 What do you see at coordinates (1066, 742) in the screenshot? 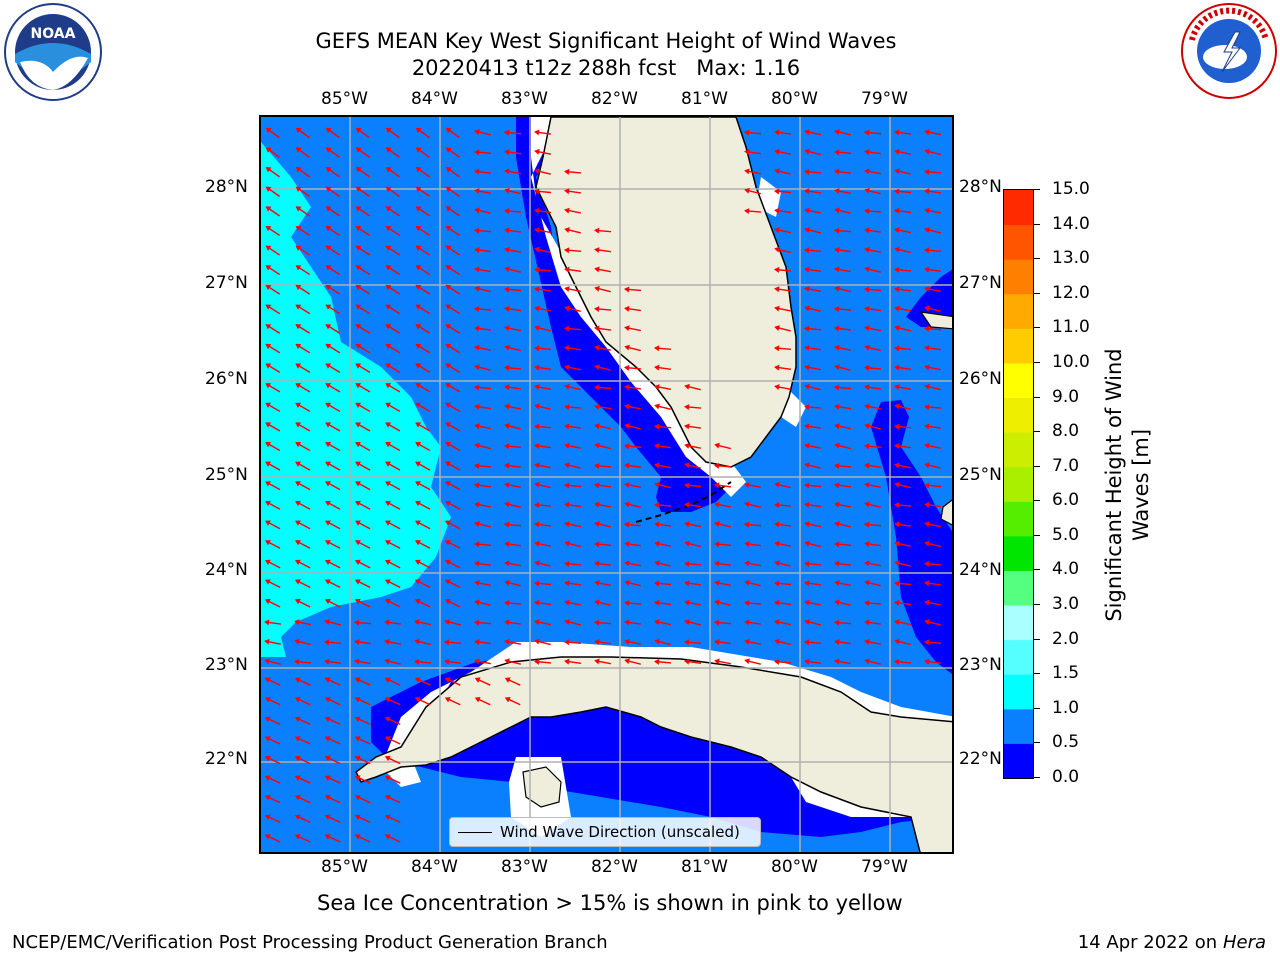
I see `colorbar-tick-label: 0.5` at bounding box center [1066, 742].